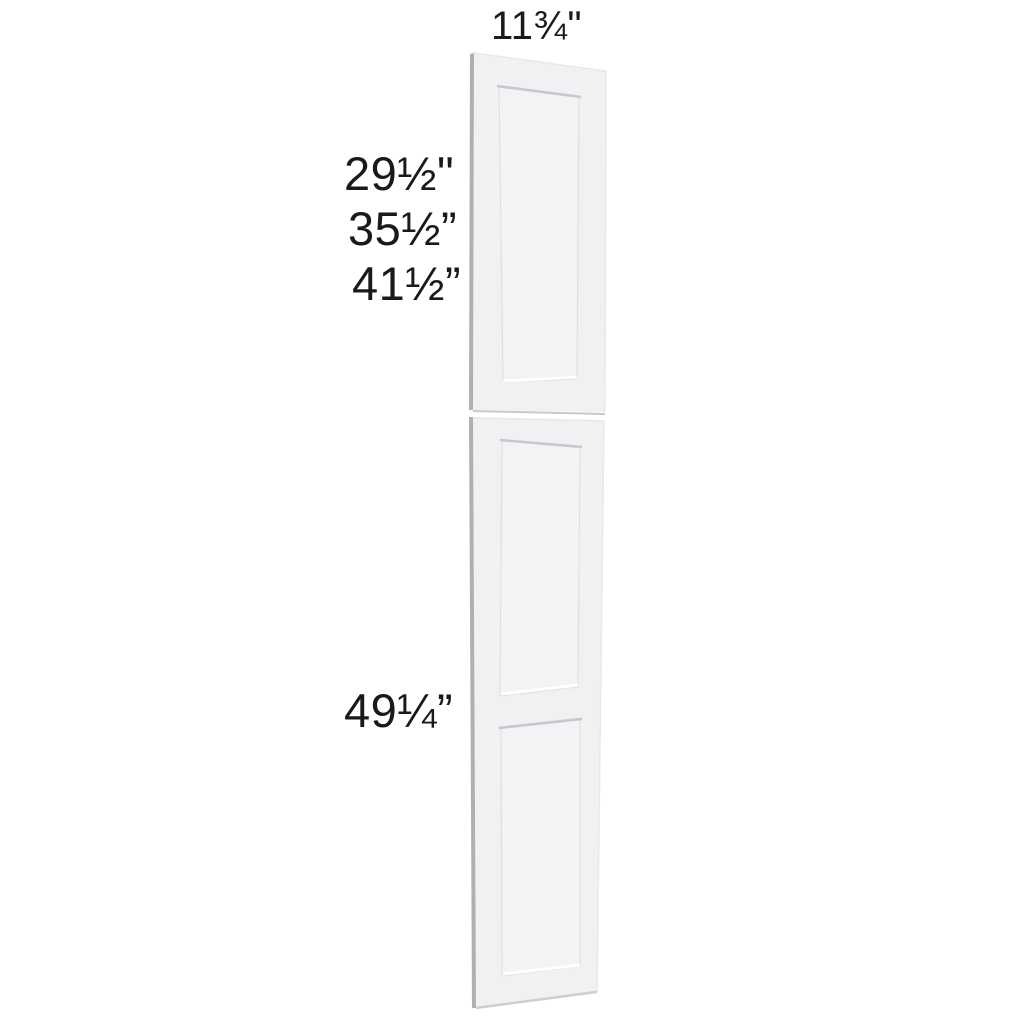 Image resolution: width=1024 pixels, height=1024 pixels. I want to click on upper-height-option-2: 35½”, so click(403, 228).